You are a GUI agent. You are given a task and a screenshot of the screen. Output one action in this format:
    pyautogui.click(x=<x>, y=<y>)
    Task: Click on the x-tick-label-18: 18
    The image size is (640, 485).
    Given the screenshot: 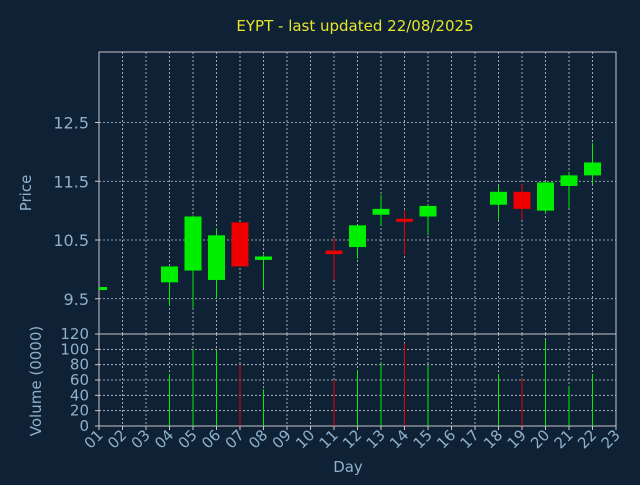 What is the action you would take?
    pyautogui.click(x=493, y=439)
    